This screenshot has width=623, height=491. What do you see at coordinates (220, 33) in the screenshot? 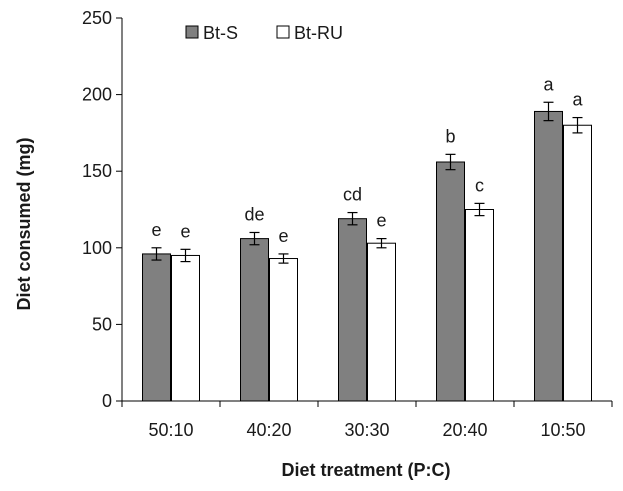
I see `legend-label-bt-s: Bt-S` at bounding box center [220, 33].